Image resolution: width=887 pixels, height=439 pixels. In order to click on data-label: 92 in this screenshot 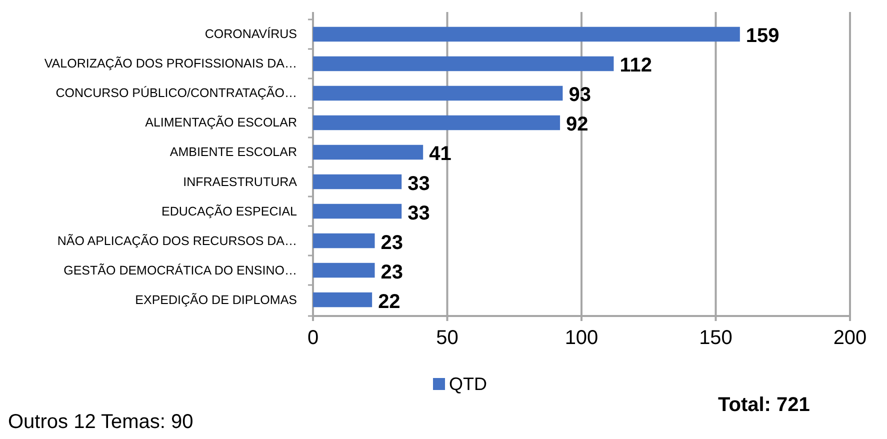, I will do `click(577, 125)`.